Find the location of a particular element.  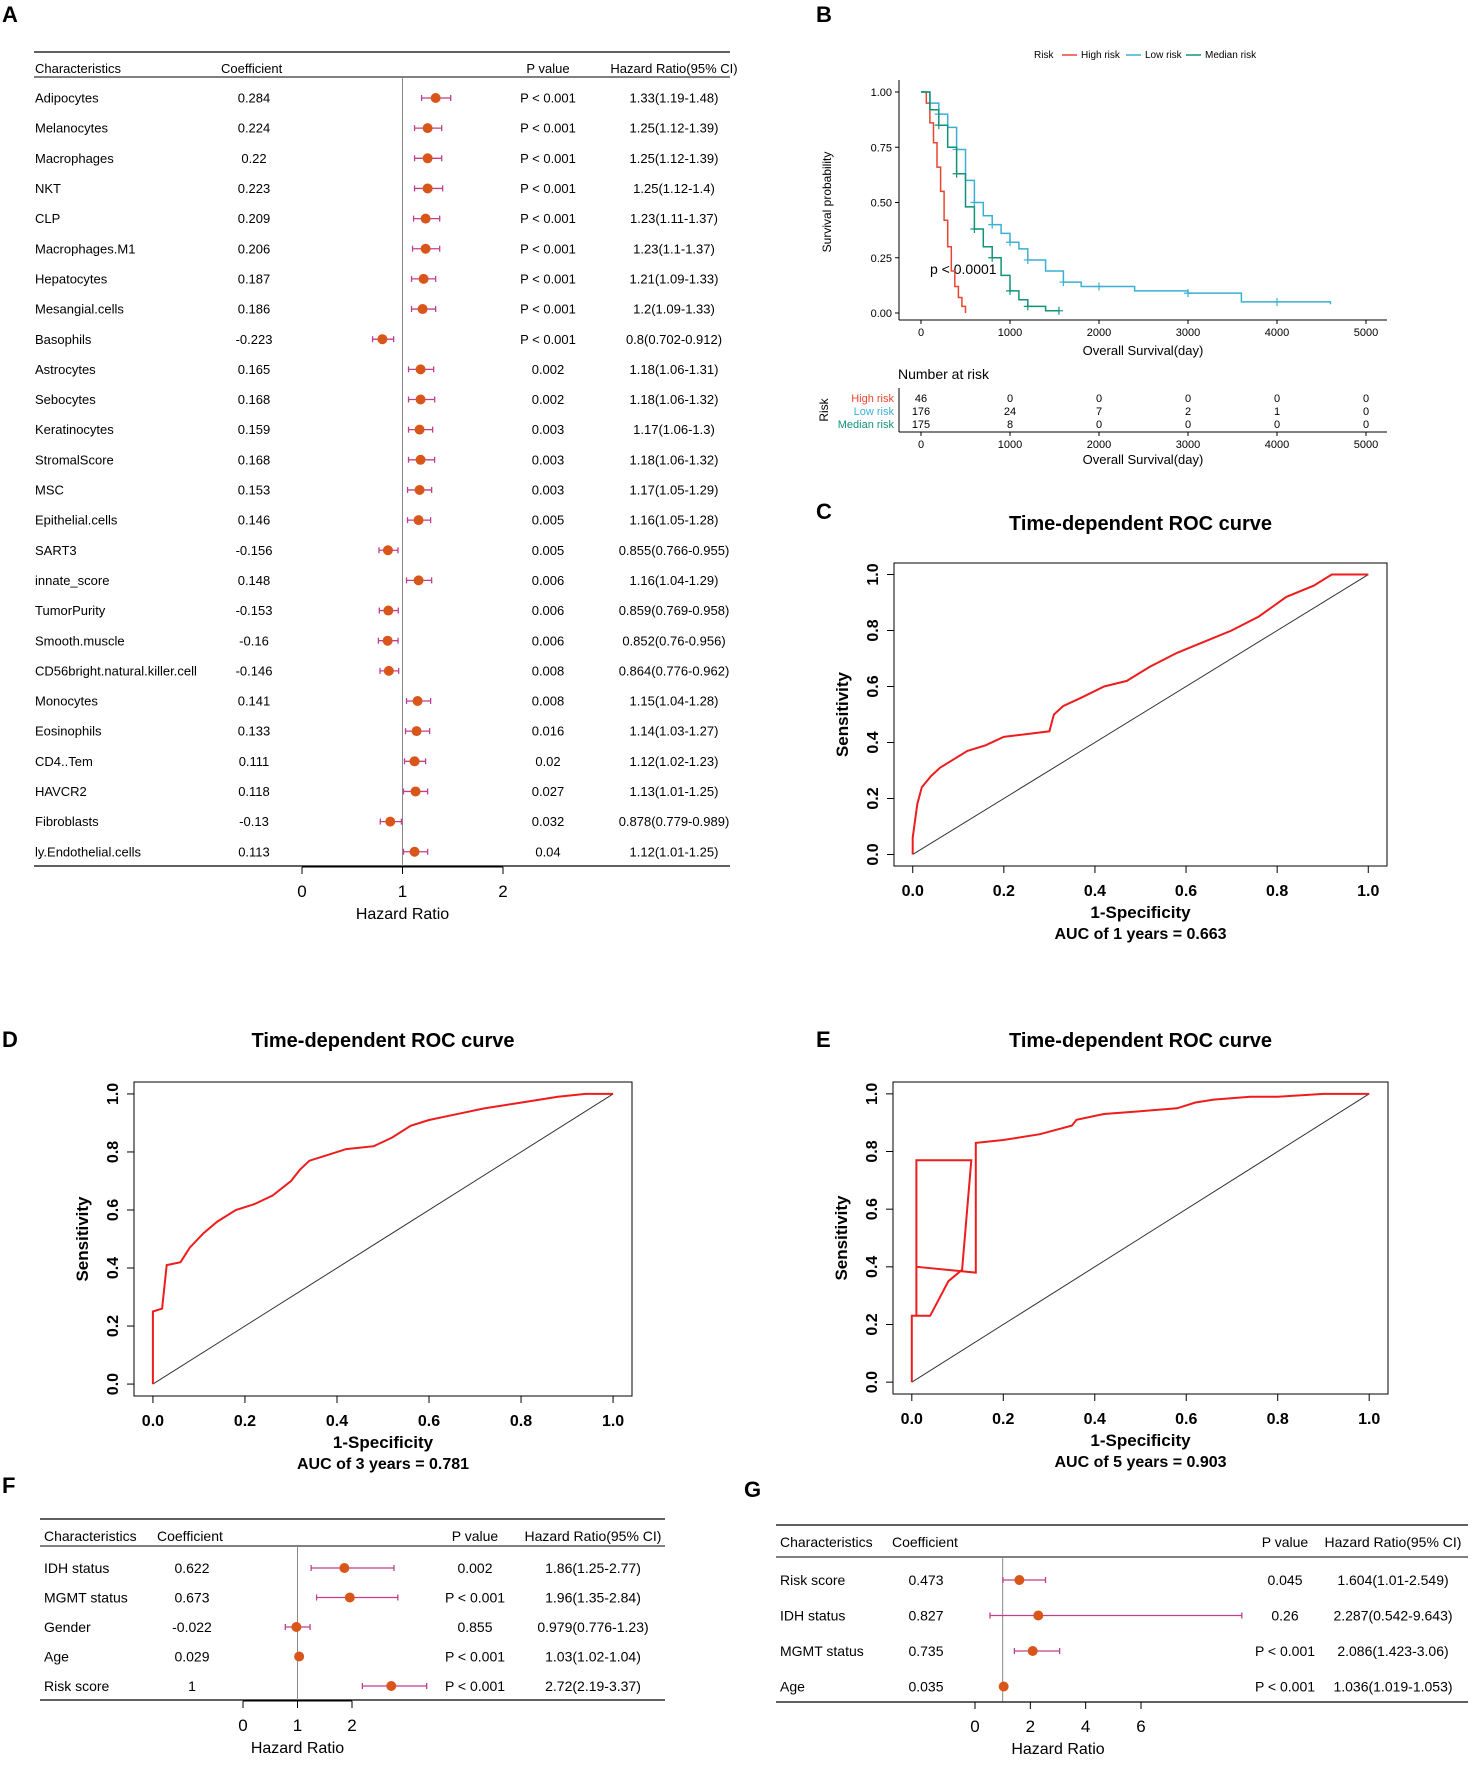

row-hazard-ratio: 1.23(1.11-1.37) is located at coordinates (674, 218).